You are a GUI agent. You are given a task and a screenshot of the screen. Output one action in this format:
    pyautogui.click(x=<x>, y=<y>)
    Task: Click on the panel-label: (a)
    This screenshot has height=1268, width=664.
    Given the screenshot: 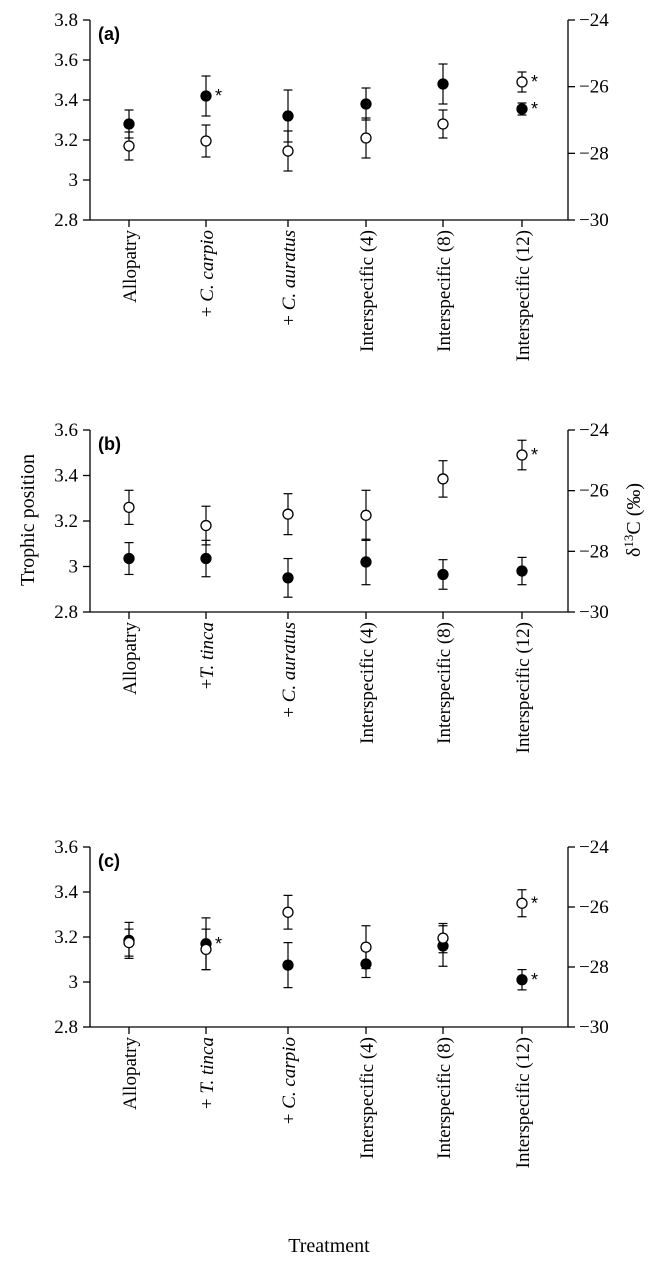 What is the action you would take?
    pyautogui.click(x=109, y=34)
    